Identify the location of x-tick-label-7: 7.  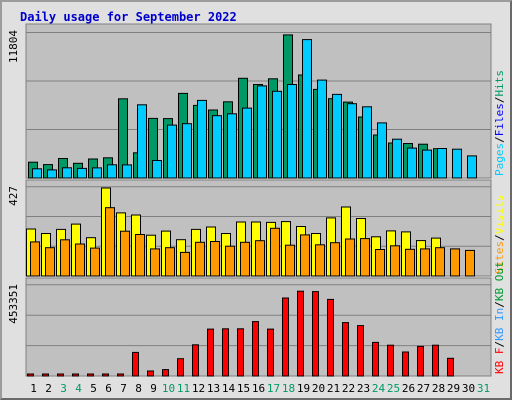
(123, 388).